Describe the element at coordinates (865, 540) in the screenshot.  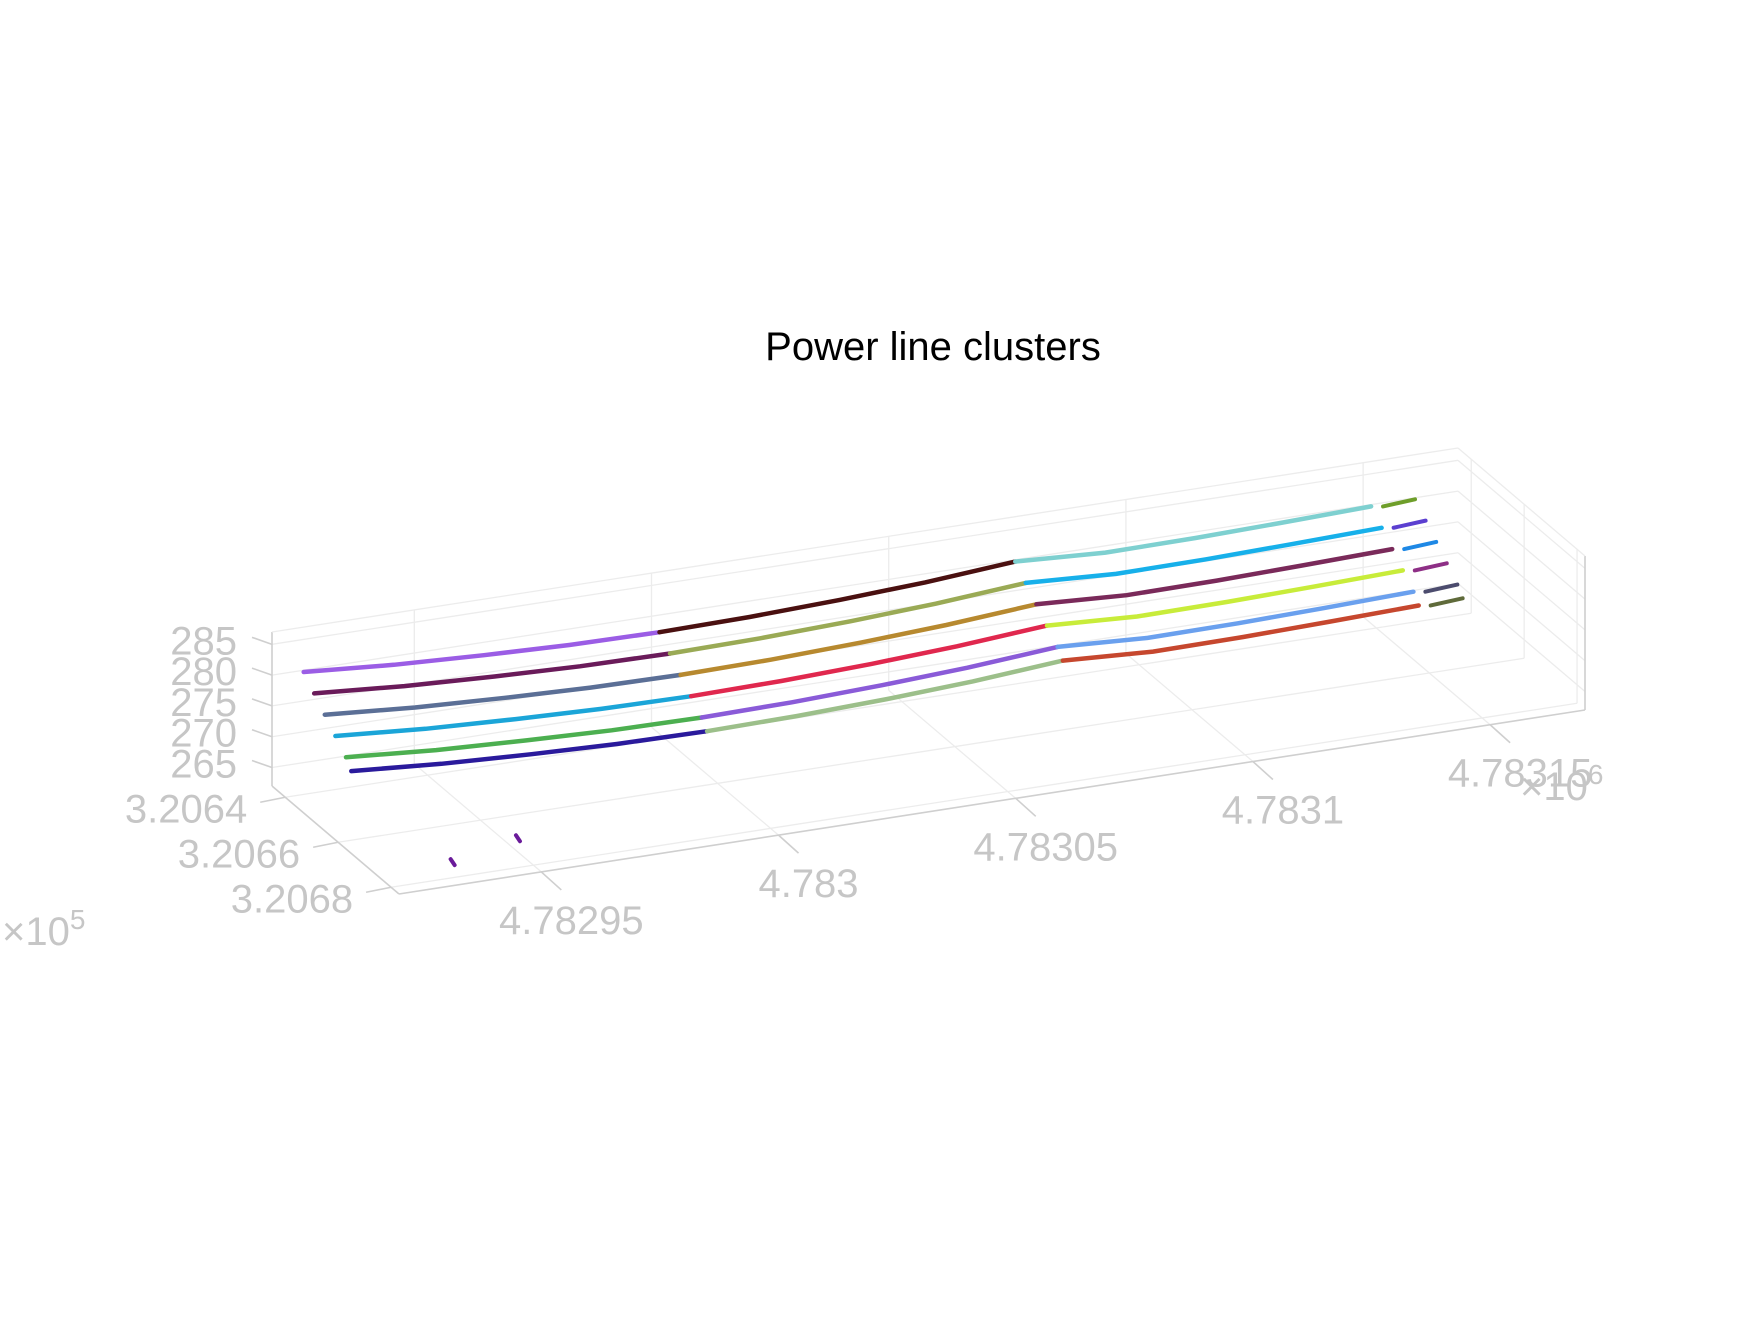
I see `box-edge-back` at that location.